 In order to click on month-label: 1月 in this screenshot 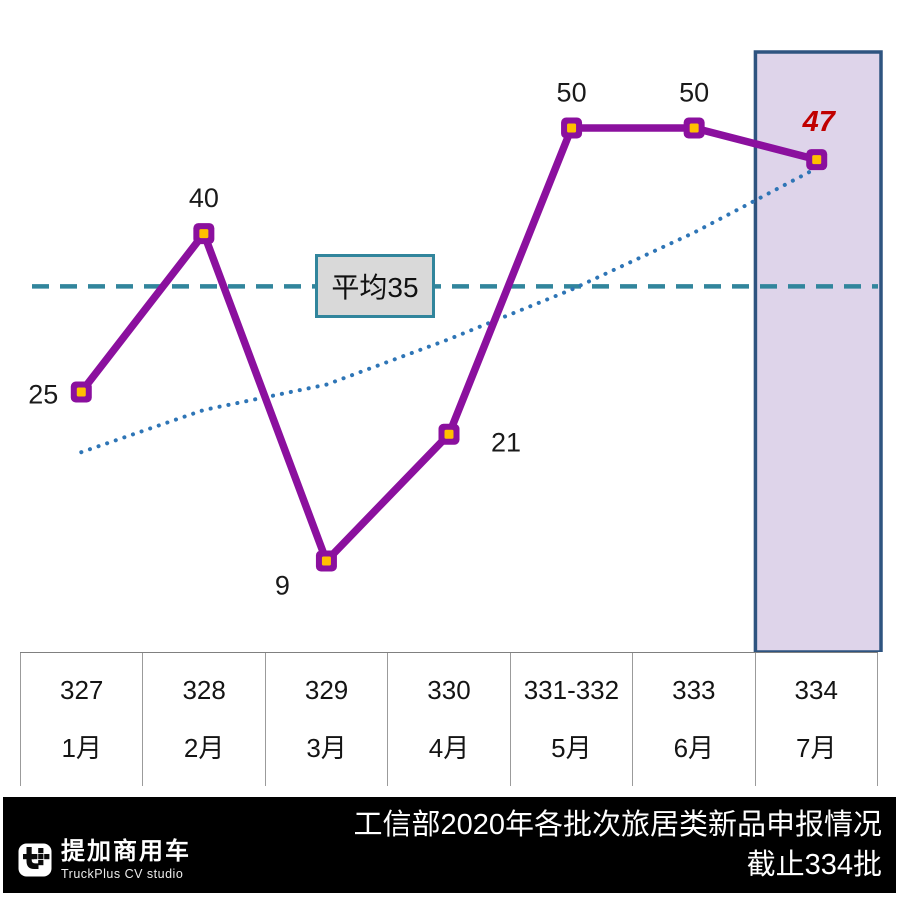, I will do `click(81, 747)`.